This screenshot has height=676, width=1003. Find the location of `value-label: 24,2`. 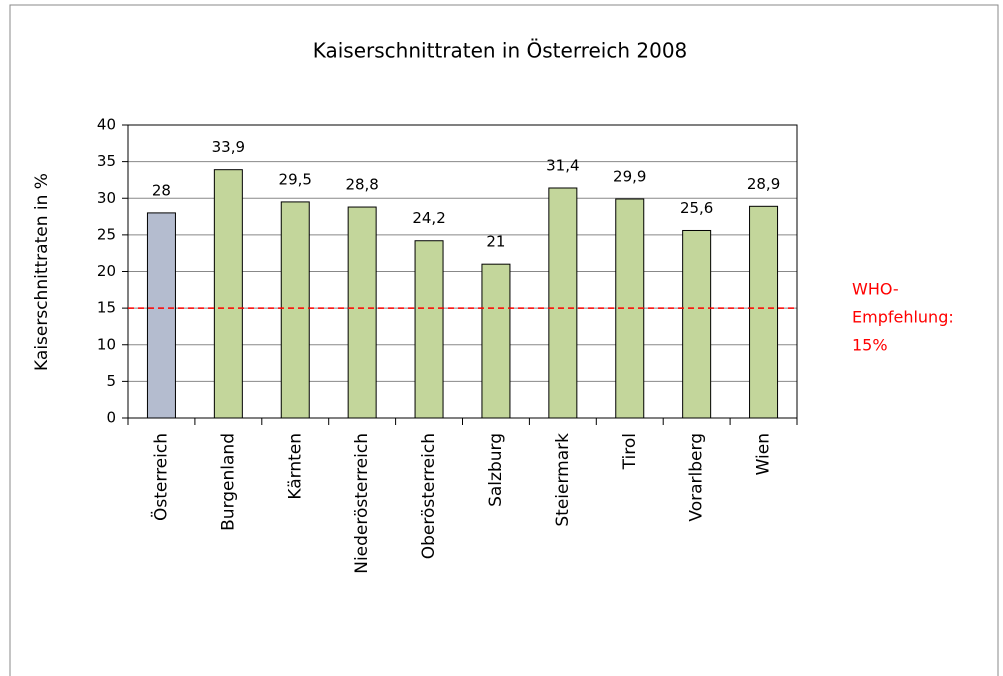

value-label: 24,2 is located at coordinates (428, 218).